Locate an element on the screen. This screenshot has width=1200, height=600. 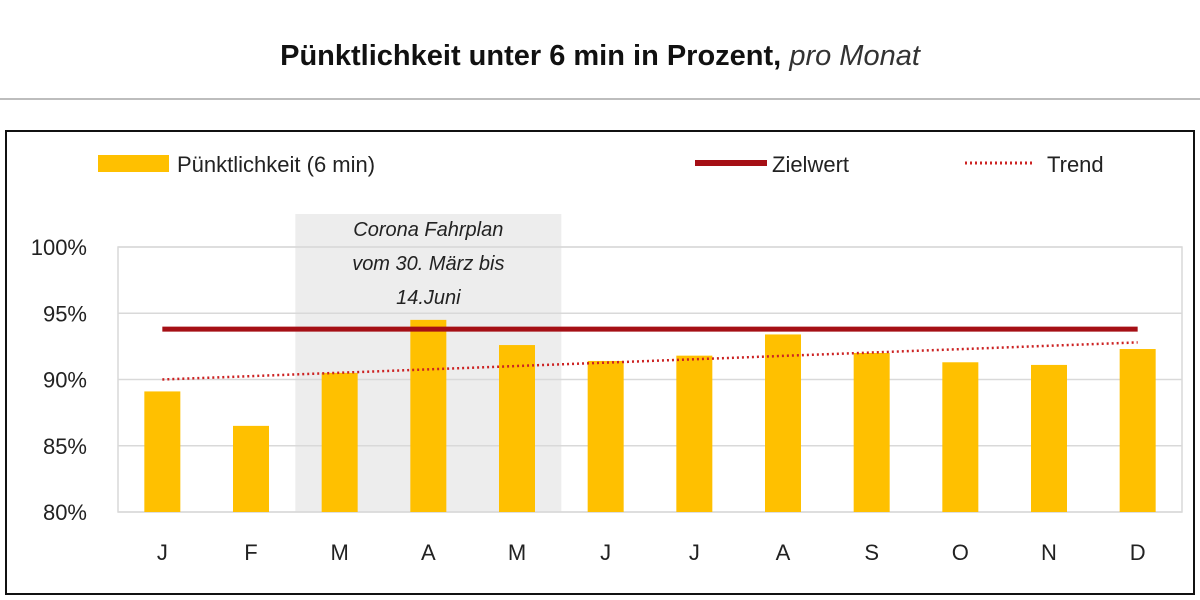
xtick-label-0: J is located at coordinates (162, 552).